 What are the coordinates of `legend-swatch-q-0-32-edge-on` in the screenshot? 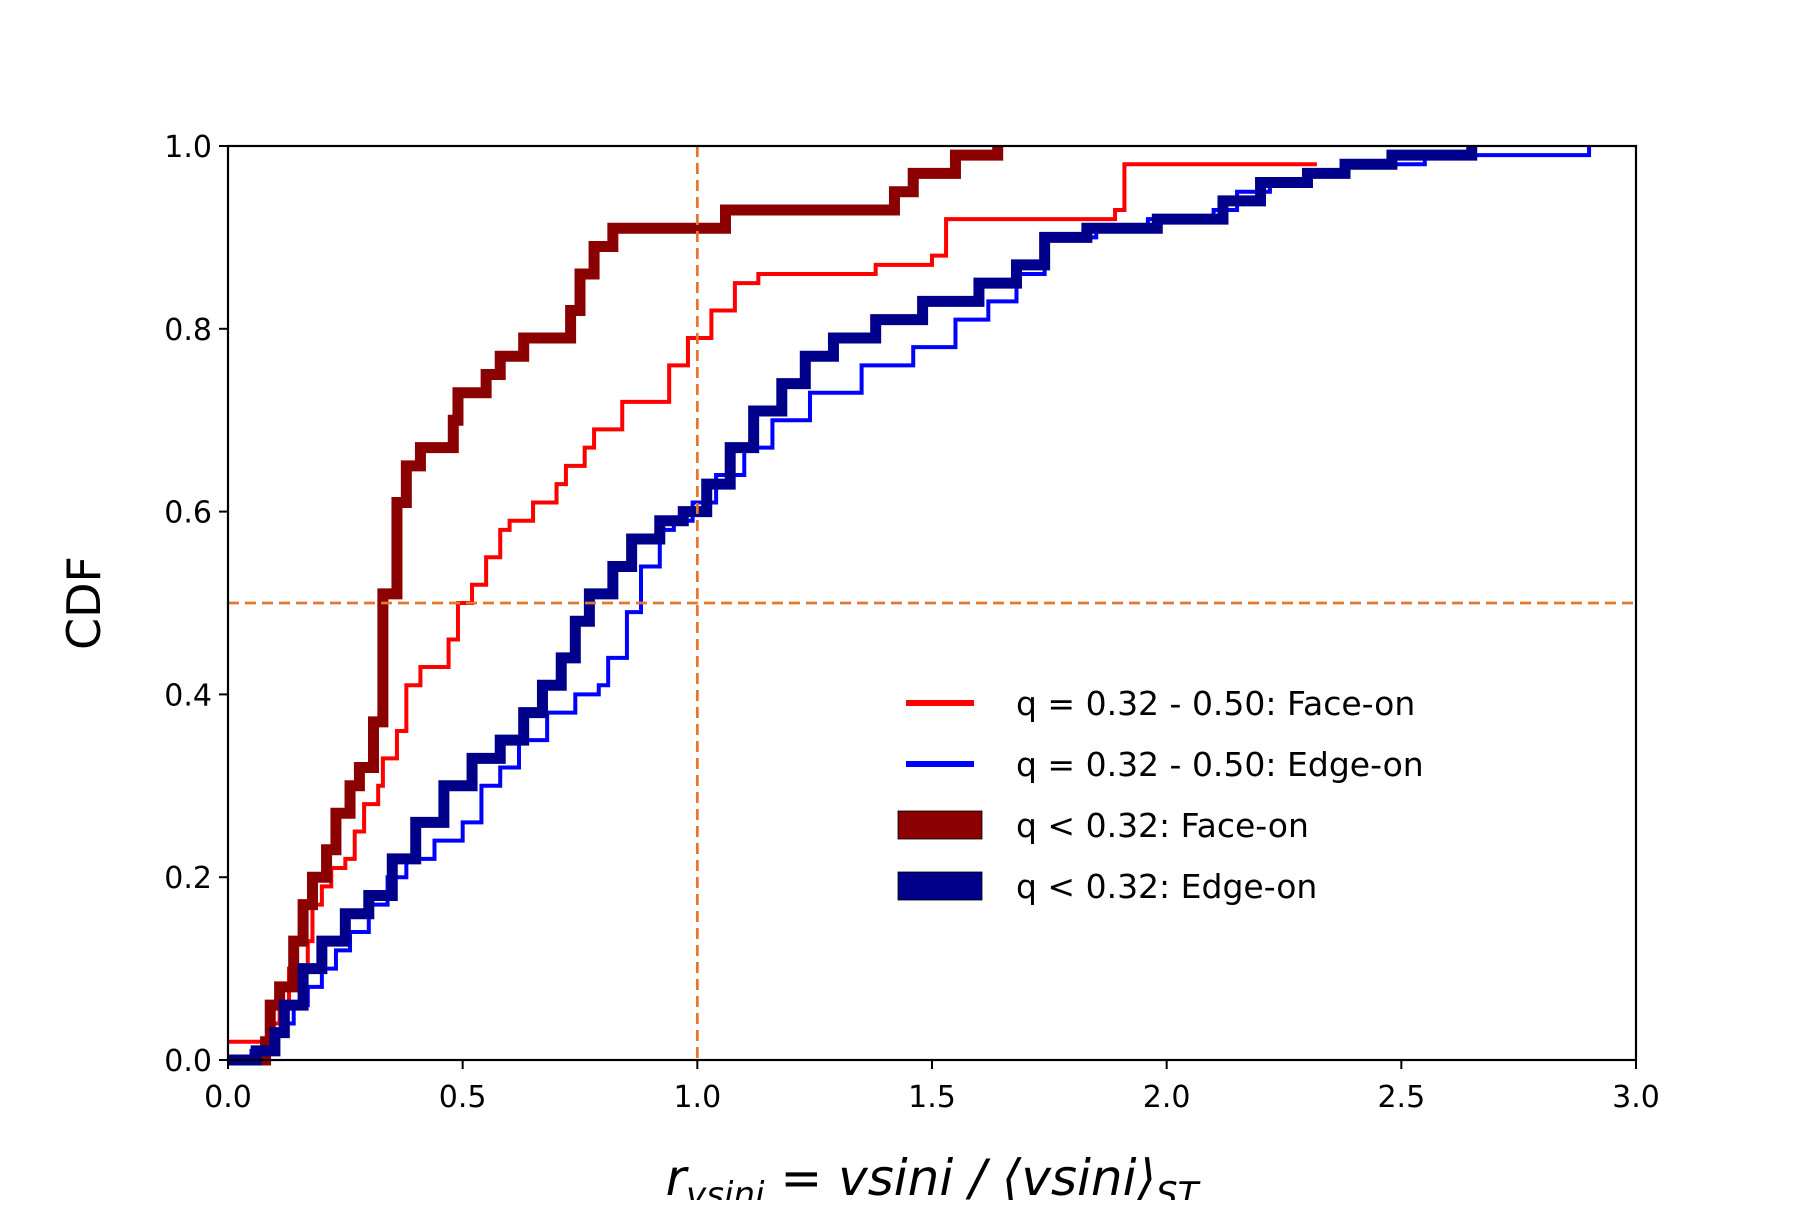 It's located at (940, 886).